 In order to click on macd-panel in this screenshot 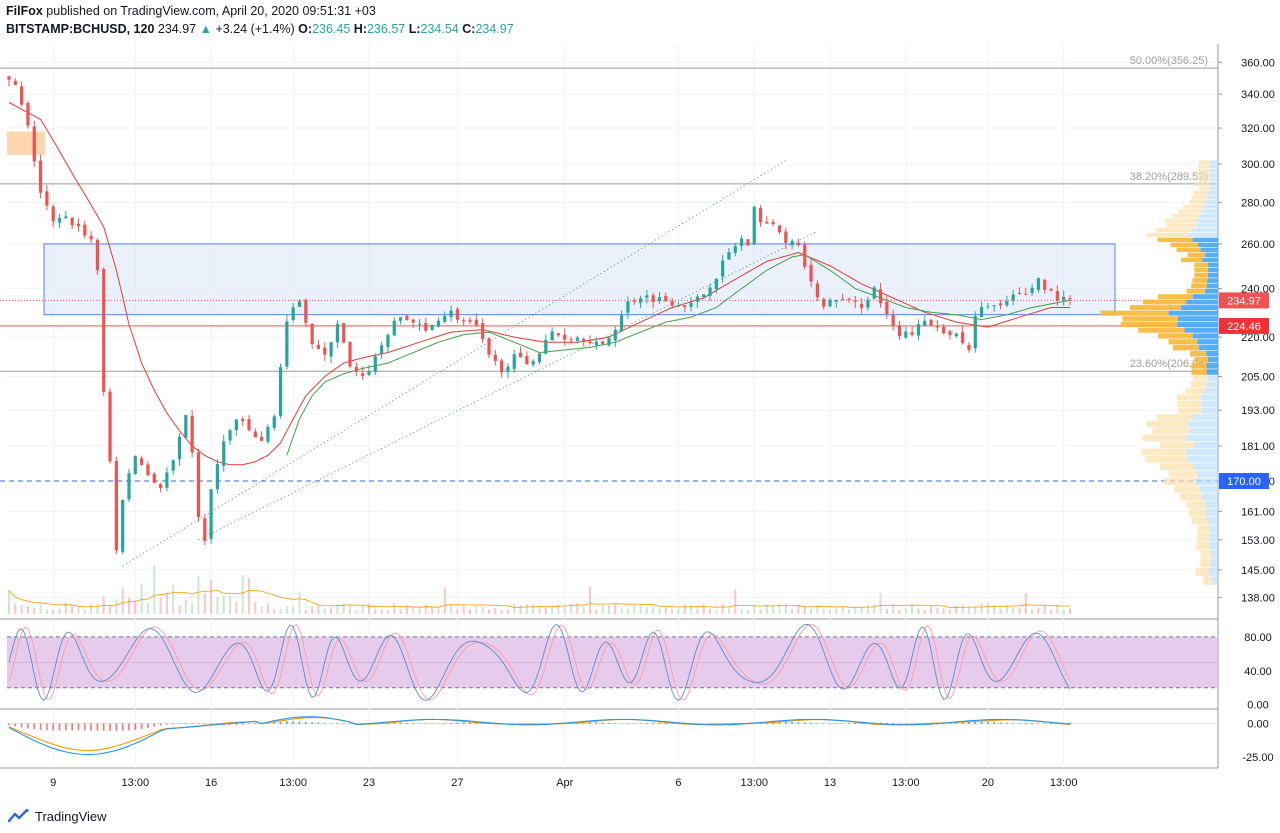, I will do `click(612, 736)`.